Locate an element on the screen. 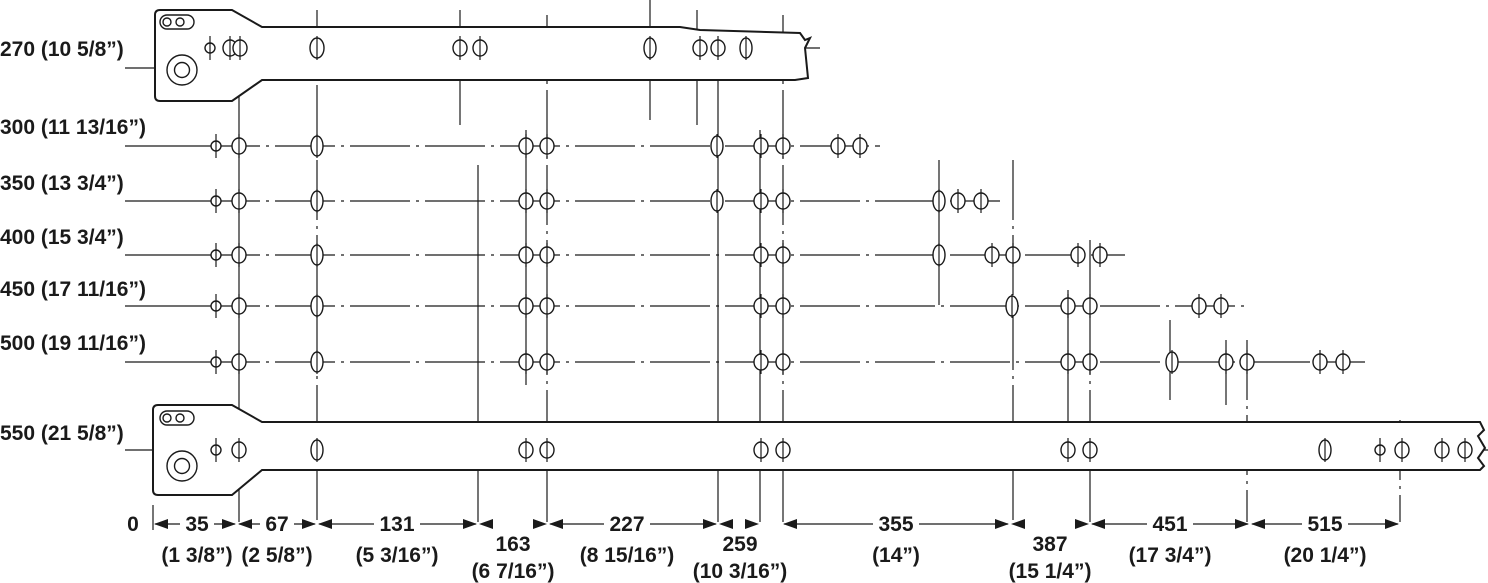 This screenshot has height=583, width=1488. dimension-inch-label: (5 3/16”) is located at coordinates (397, 555).